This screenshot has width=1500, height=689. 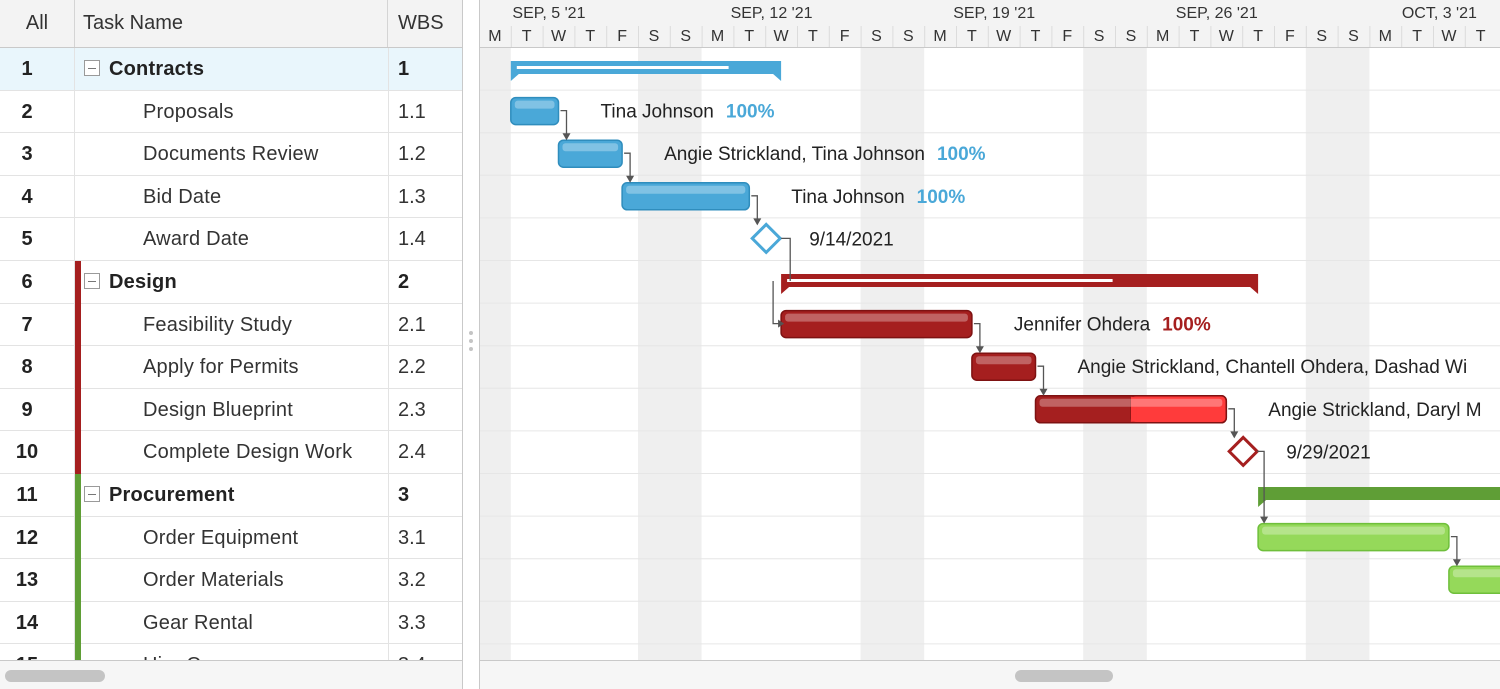 I want to click on task-name: Documents Review, so click(x=231, y=154).